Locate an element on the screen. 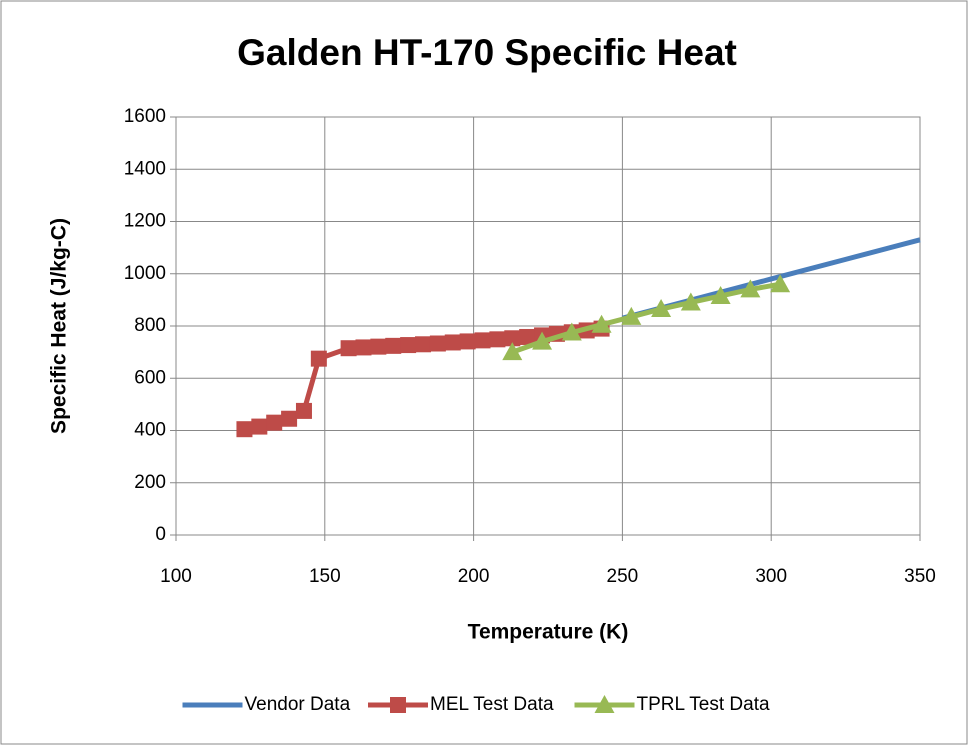  y-tick-label: 0 is located at coordinates (160, 534).